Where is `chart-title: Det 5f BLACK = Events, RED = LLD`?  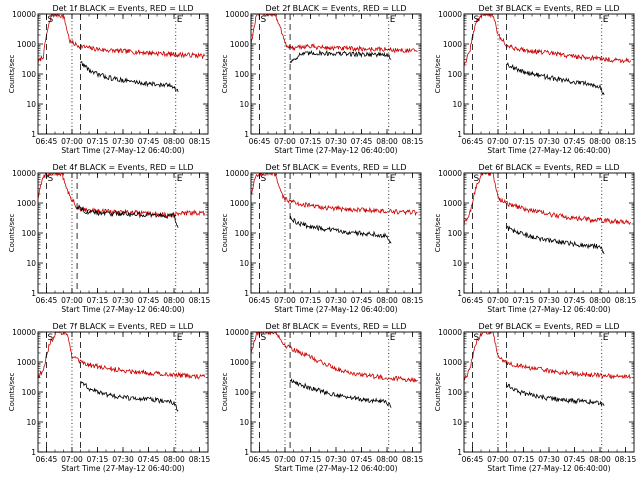
chart-title: Det 5f BLACK = Events, RED = LLD is located at coordinates (335, 167).